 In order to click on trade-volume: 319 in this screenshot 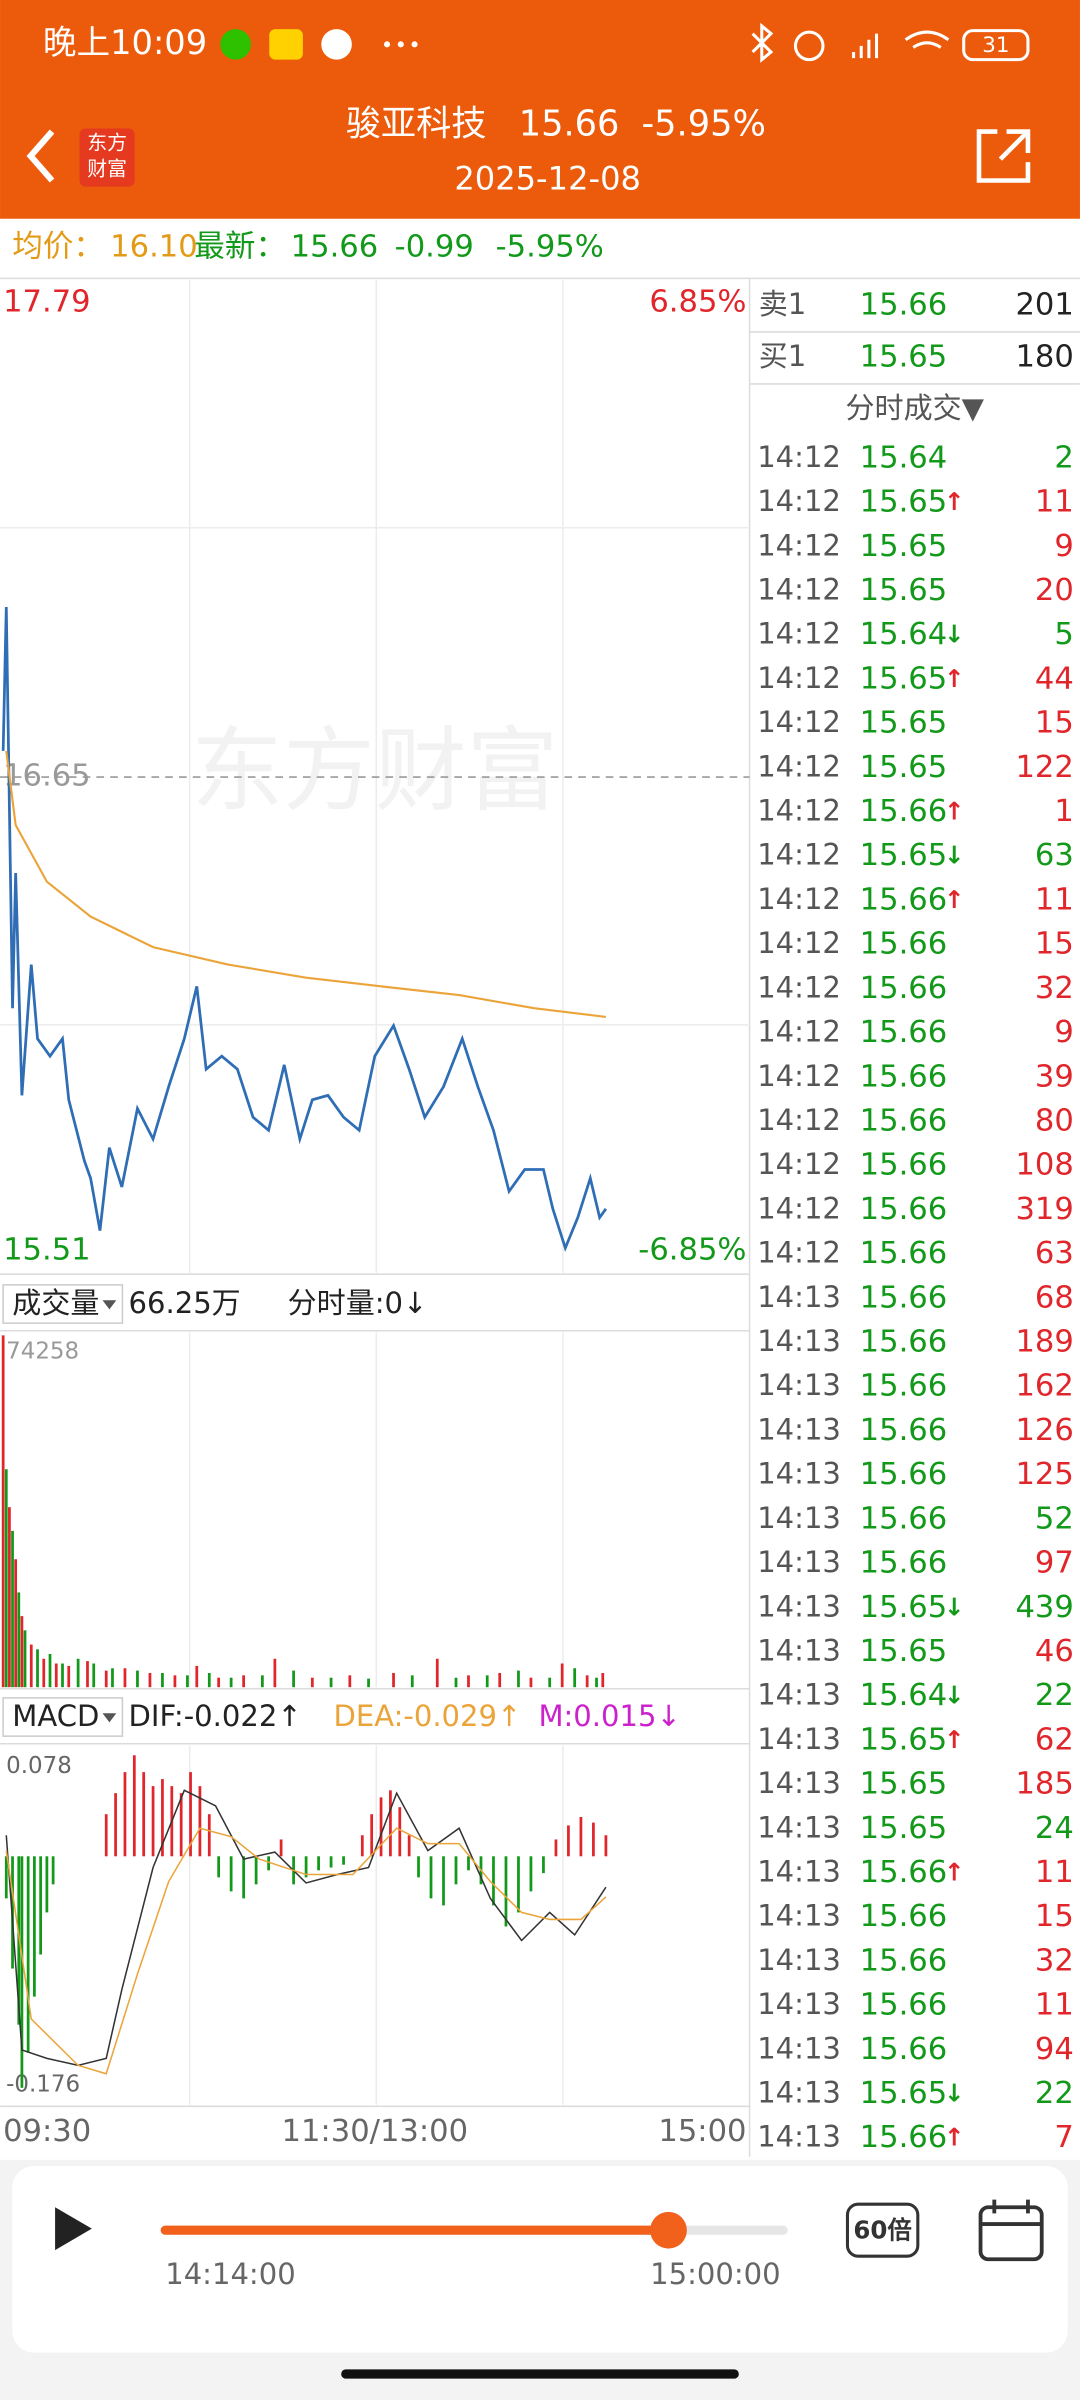, I will do `click(1044, 1209)`.